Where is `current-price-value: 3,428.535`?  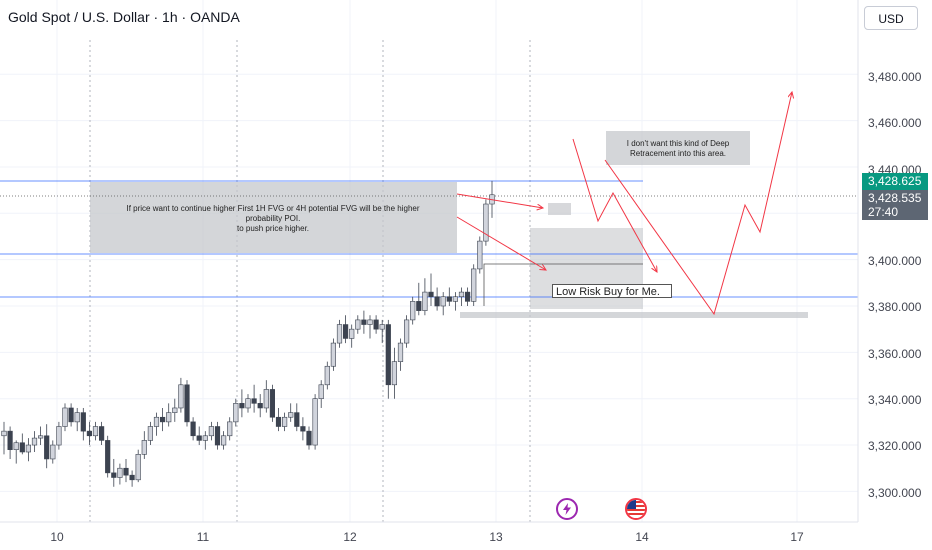
current-price-value: 3,428.535 is located at coordinates (895, 198).